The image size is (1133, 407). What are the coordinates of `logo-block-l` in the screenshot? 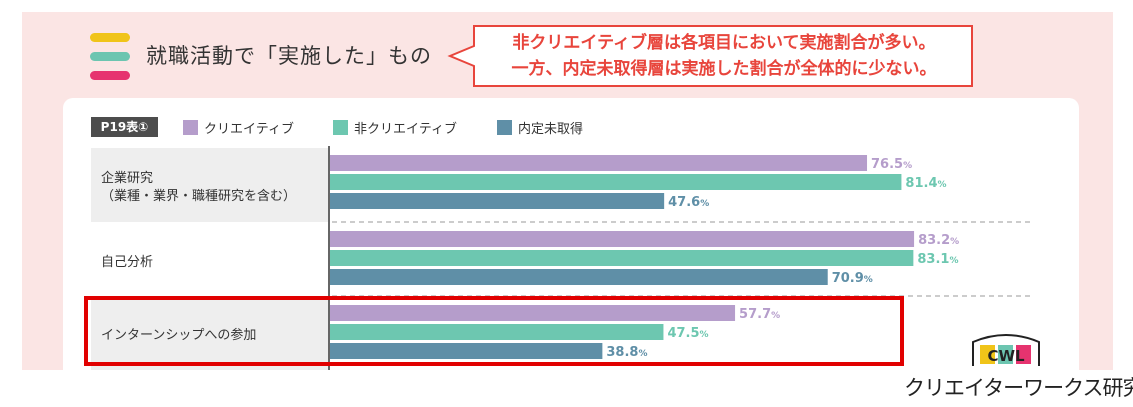 It's located at (1023, 354).